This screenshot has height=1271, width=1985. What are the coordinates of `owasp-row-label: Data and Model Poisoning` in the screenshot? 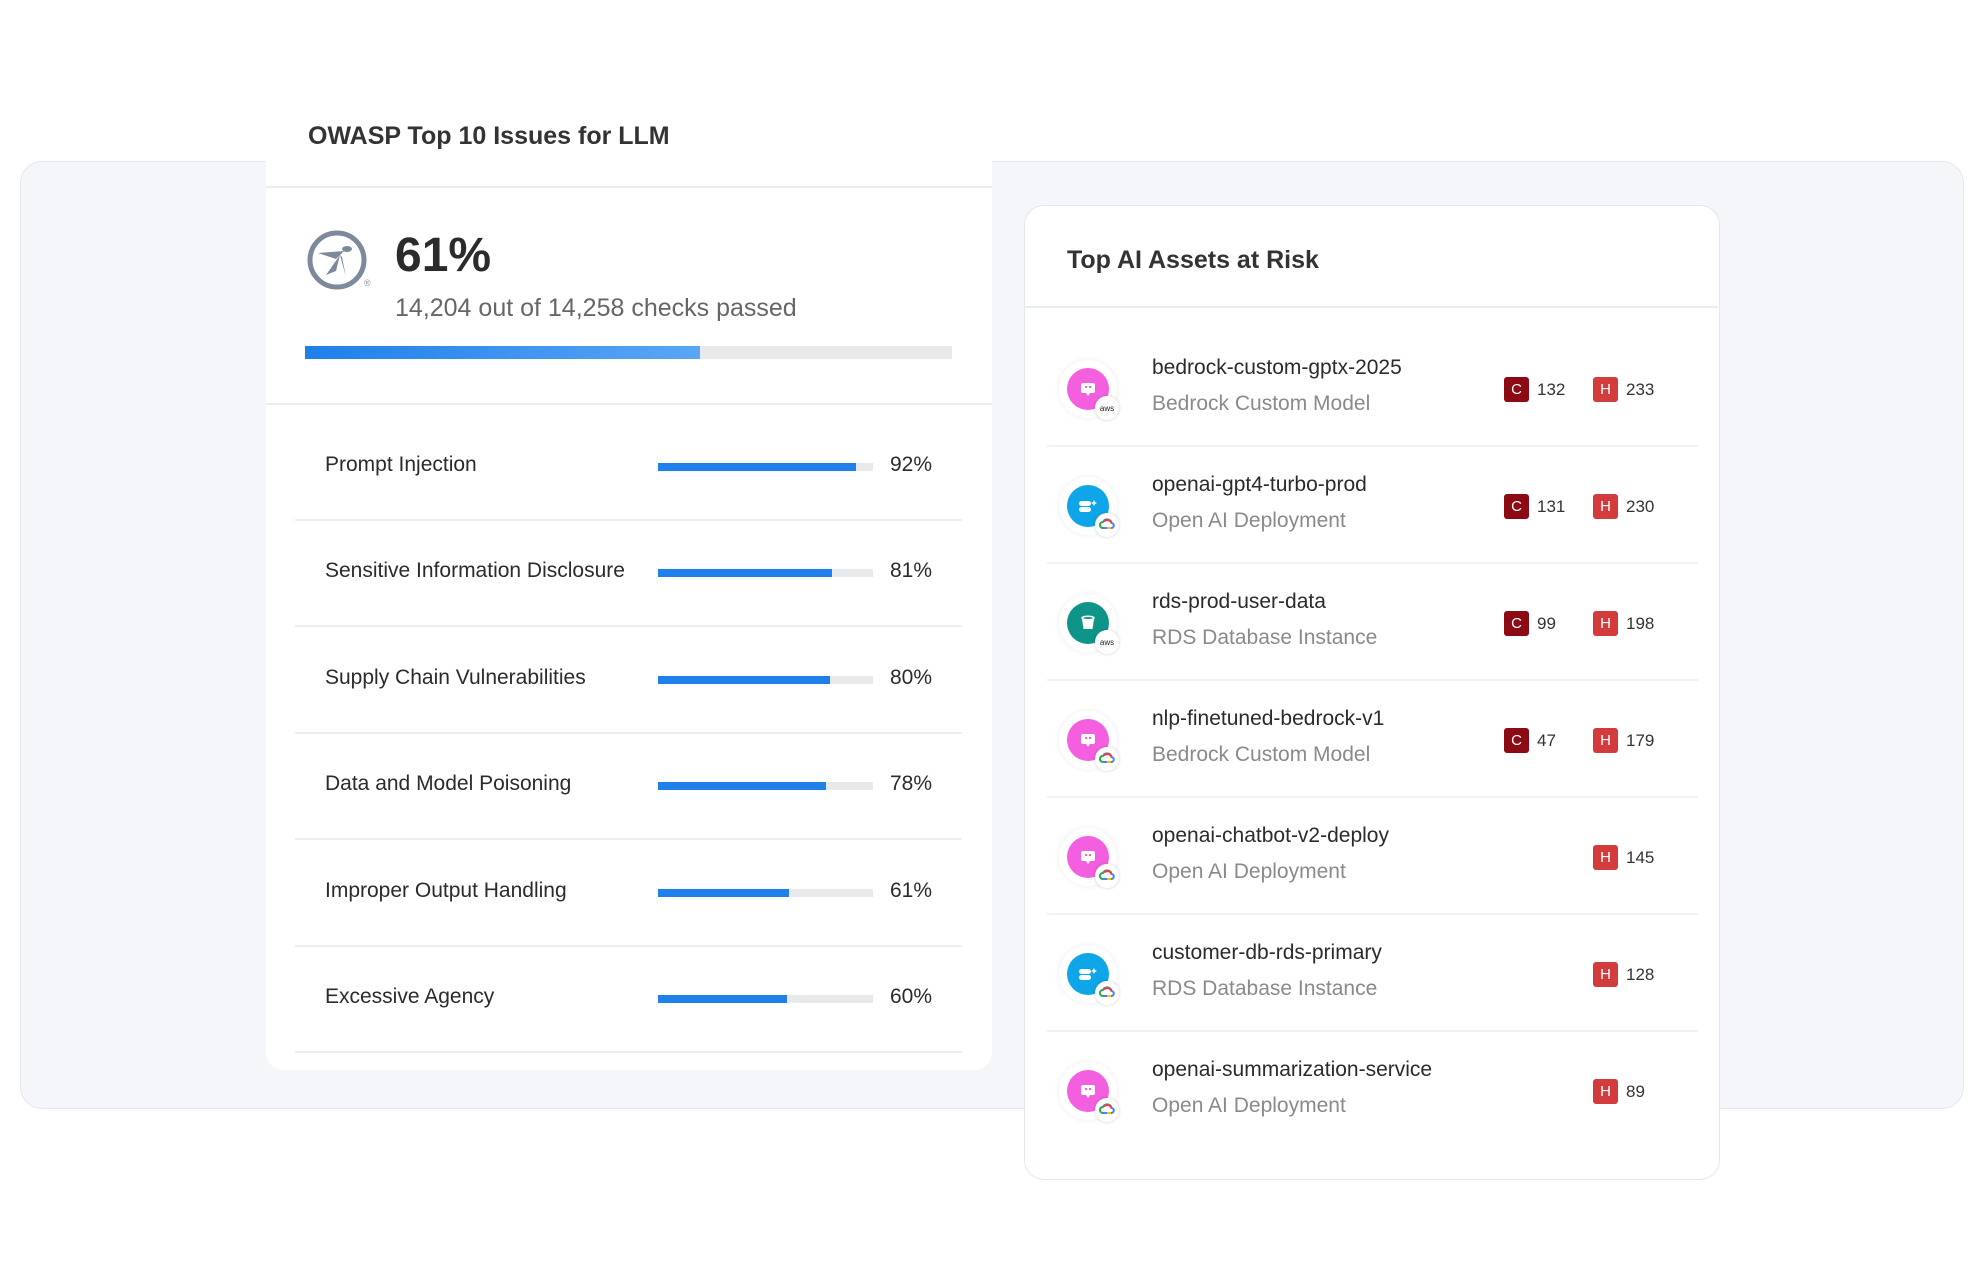 It's located at (448, 784).